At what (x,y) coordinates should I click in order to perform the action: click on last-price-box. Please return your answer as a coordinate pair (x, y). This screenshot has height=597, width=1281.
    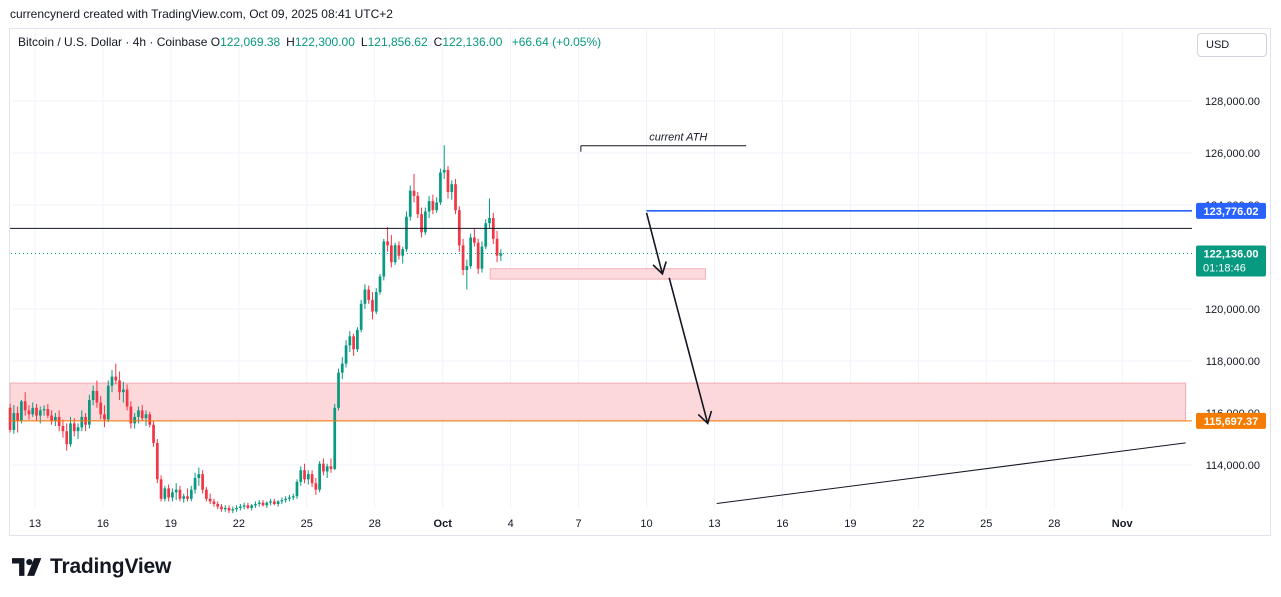
    Looking at the image, I should click on (1231, 261).